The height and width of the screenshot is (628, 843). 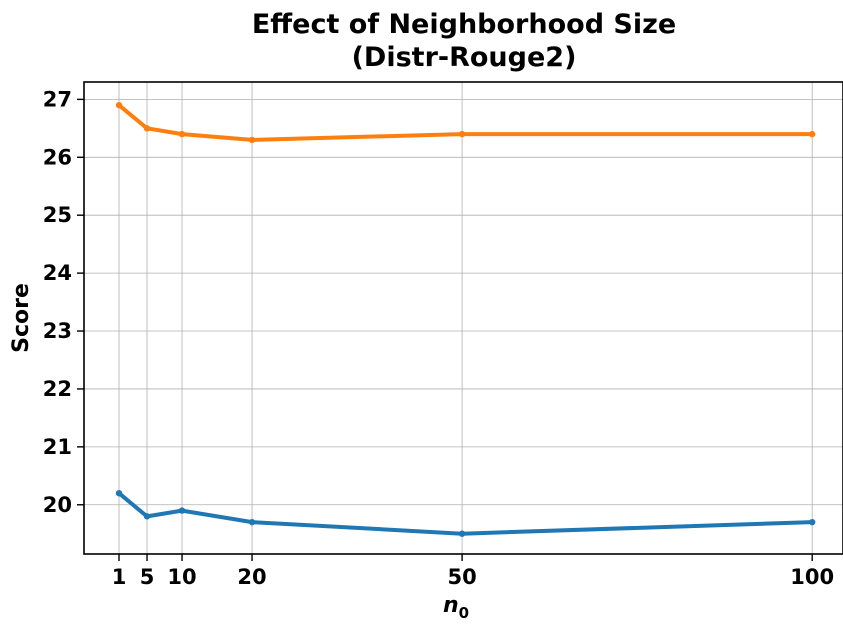 What do you see at coordinates (147, 577) in the screenshot?
I see `x-tick-label: 5` at bounding box center [147, 577].